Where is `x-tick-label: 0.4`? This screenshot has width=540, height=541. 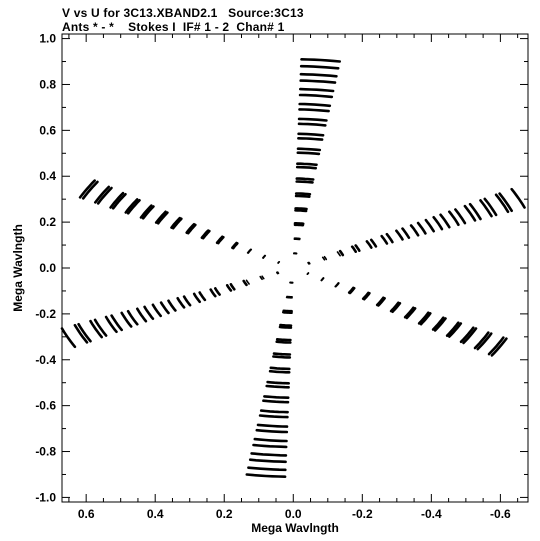
x-tick-label: 0.4 is located at coordinates (155, 514).